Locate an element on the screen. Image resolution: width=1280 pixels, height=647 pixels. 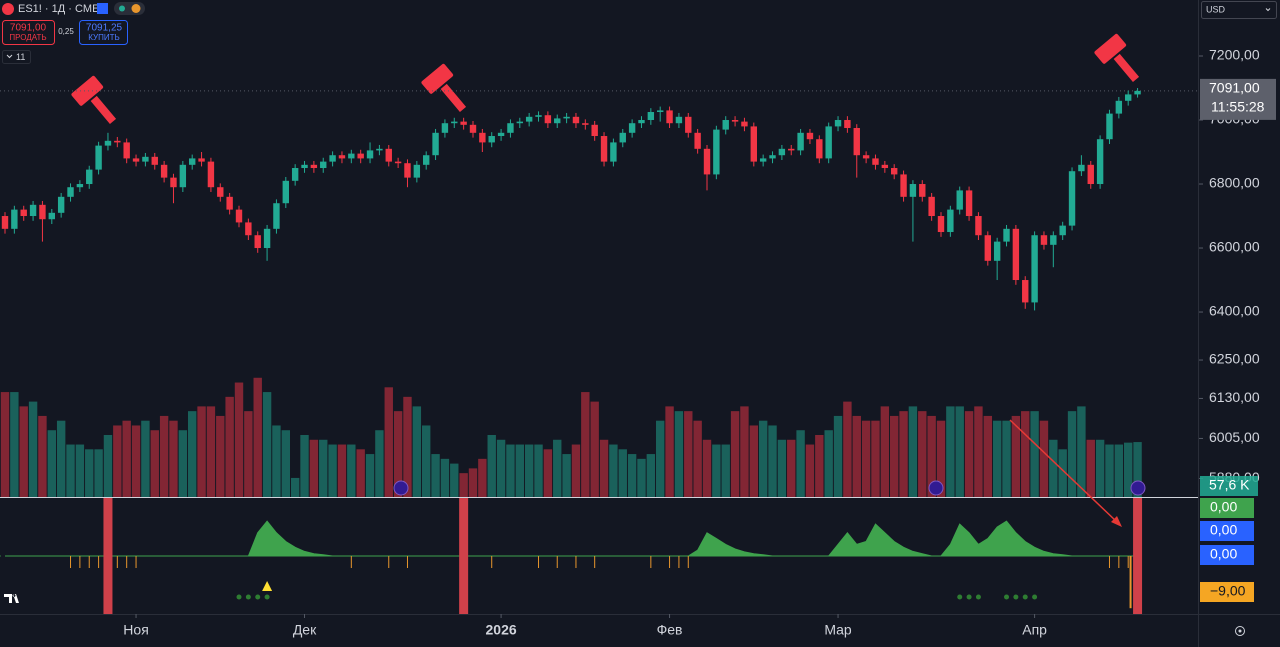
y-tick-label: 6600,00 is located at coordinates (1234, 247).